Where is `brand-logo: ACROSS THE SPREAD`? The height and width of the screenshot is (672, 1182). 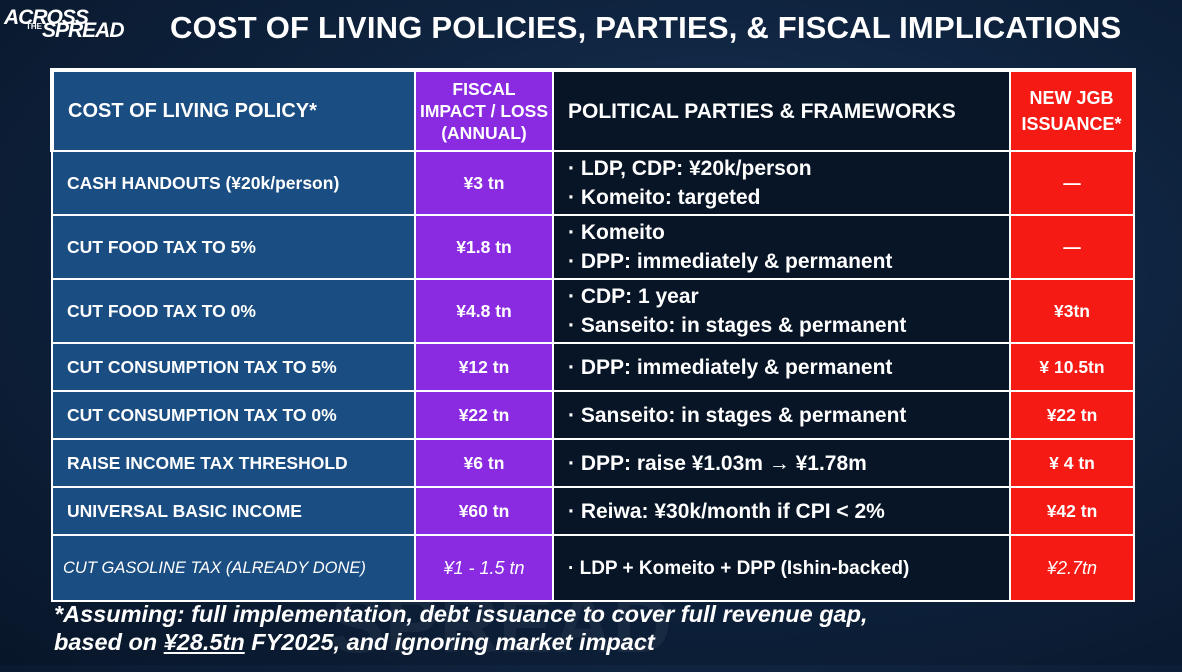 brand-logo: ACROSS THE SPREAD is located at coordinates (69, 26).